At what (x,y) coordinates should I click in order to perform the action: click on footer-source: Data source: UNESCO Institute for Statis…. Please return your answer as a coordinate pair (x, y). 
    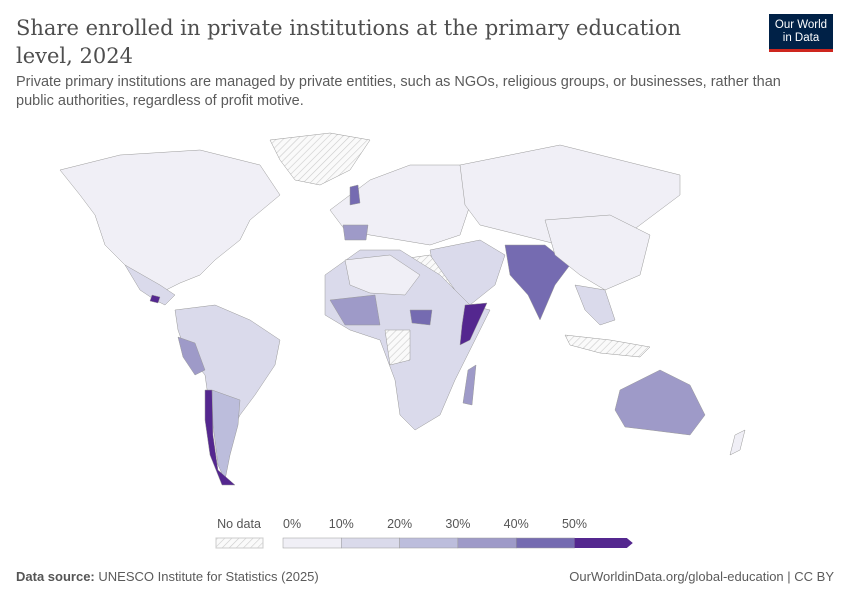
    Looking at the image, I should click on (167, 576).